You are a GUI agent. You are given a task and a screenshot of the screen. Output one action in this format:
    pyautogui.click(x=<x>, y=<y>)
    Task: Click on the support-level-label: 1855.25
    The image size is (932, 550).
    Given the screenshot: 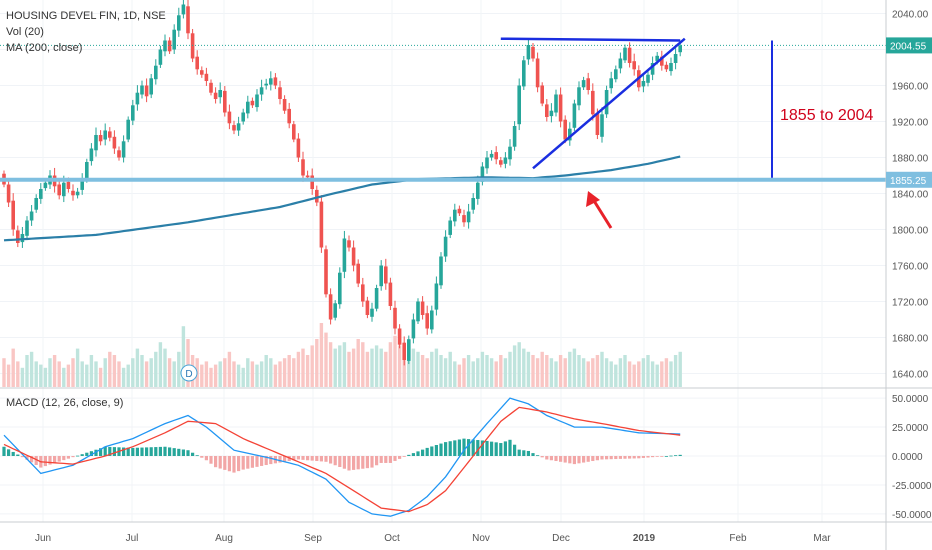 What is the action you would take?
    pyautogui.click(x=908, y=181)
    